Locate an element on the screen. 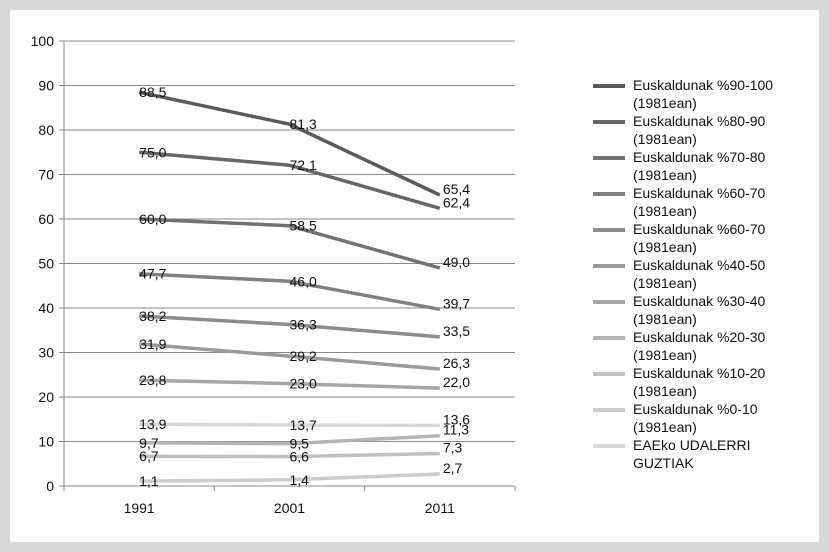 This screenshot has height=552, width=829. data-label: 65,4 is located at coordinates (456, 189).